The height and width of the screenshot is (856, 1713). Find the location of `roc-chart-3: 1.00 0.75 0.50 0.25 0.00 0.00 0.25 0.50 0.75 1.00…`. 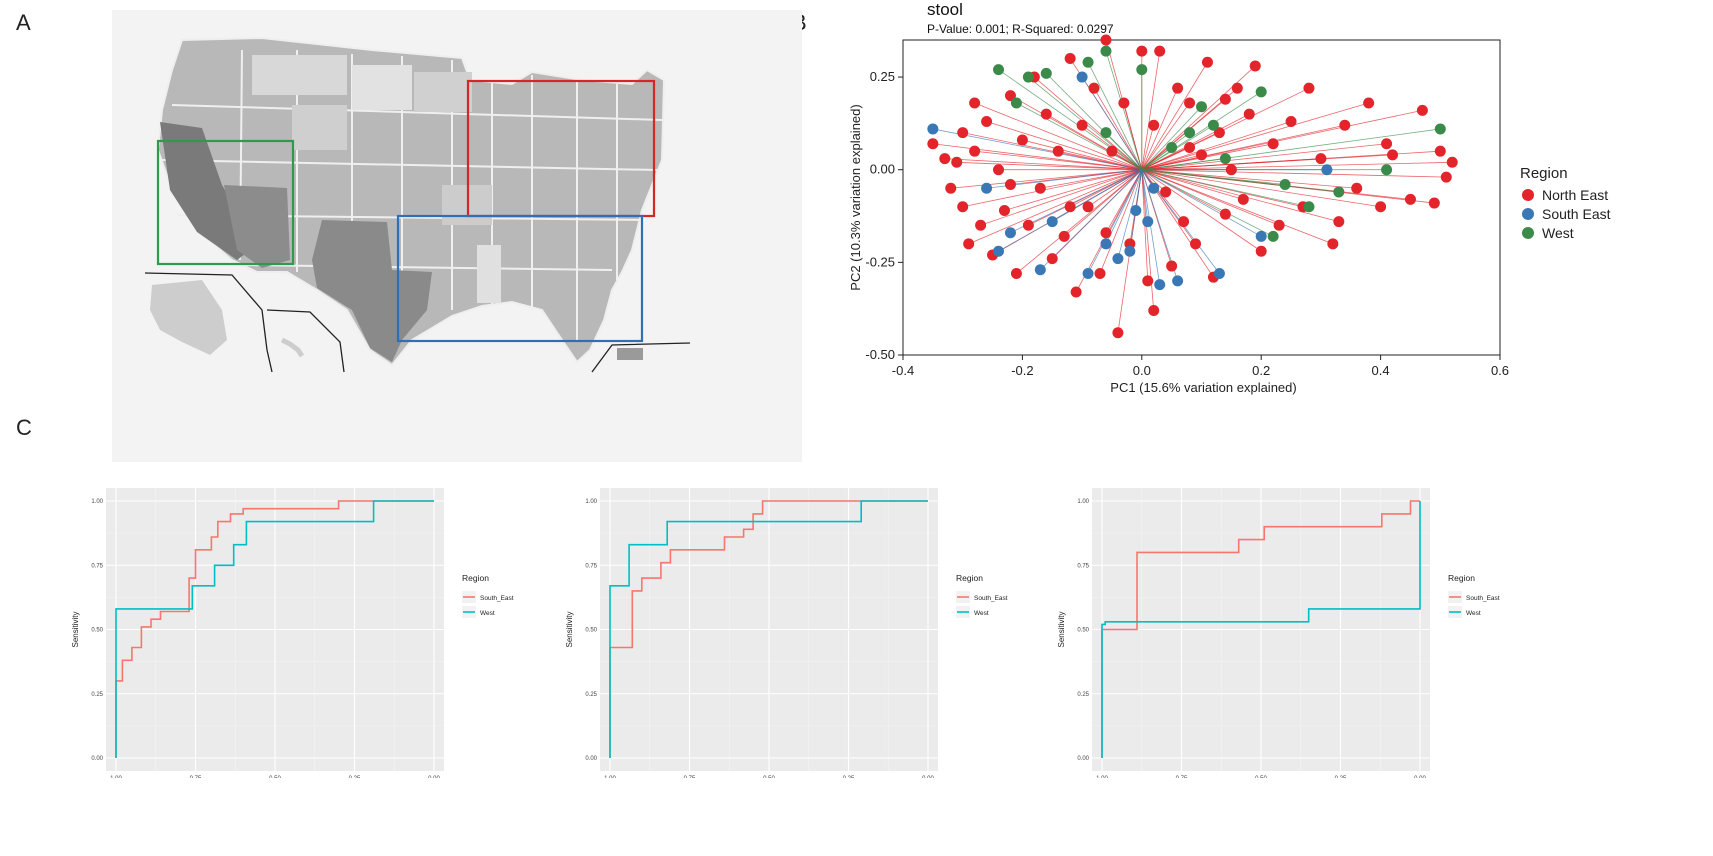

roc-chart-3: 1.00 0.75 0.50 0.25 0.00 0.00 0.25 0.50 0.75 1.00… is located at coordinates (1278, 633).